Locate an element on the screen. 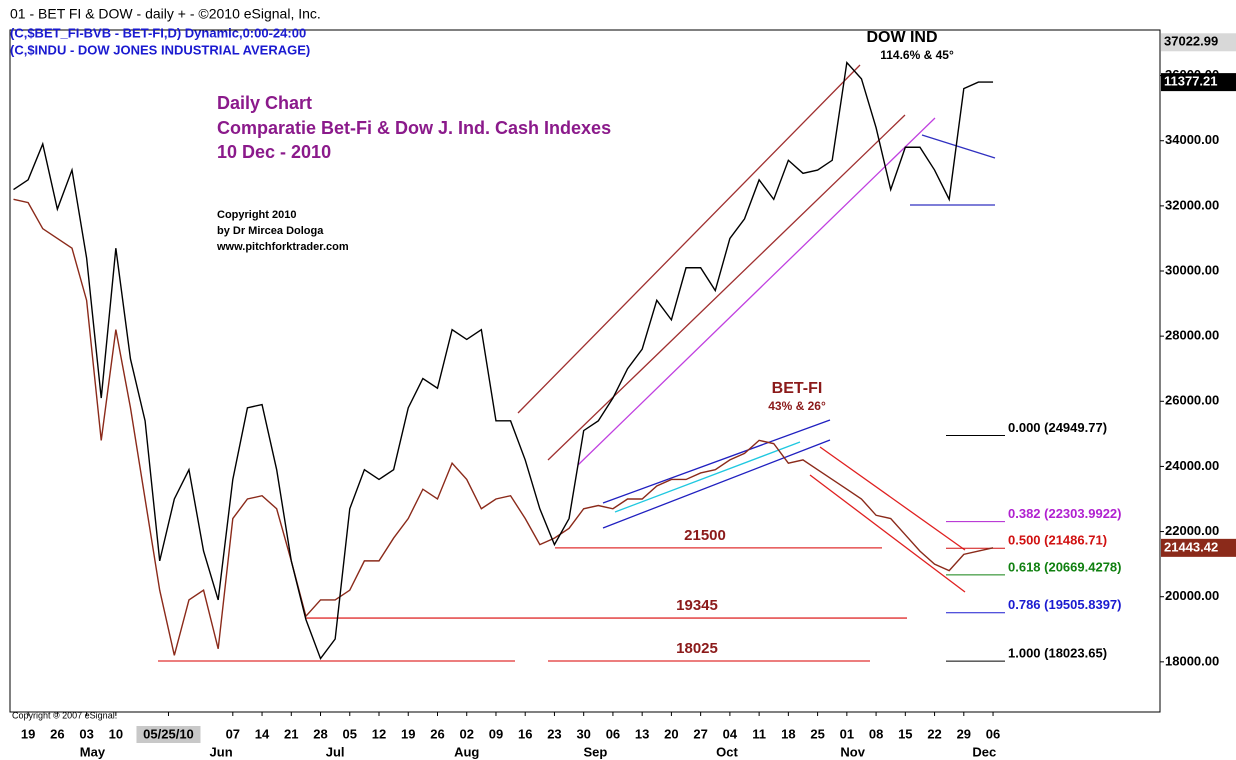 This screenshot has height=760, width=1236. y-tick-label: 34000.00 is located at coordinates (1192, 139).